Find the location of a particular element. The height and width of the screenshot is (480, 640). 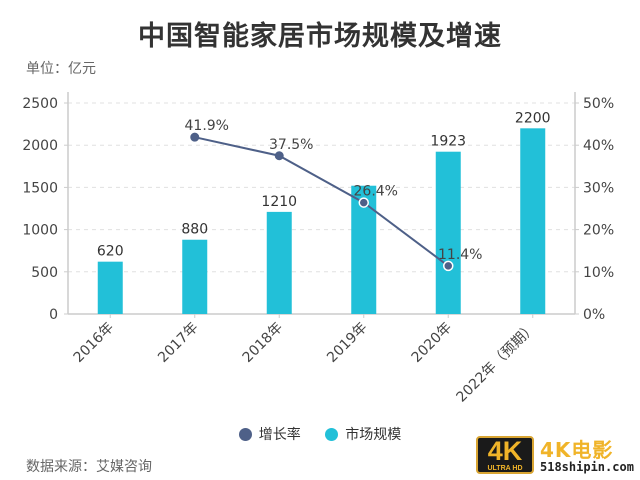

legend-item-market-size: 市场规模 is located at coordinates (363, 434).